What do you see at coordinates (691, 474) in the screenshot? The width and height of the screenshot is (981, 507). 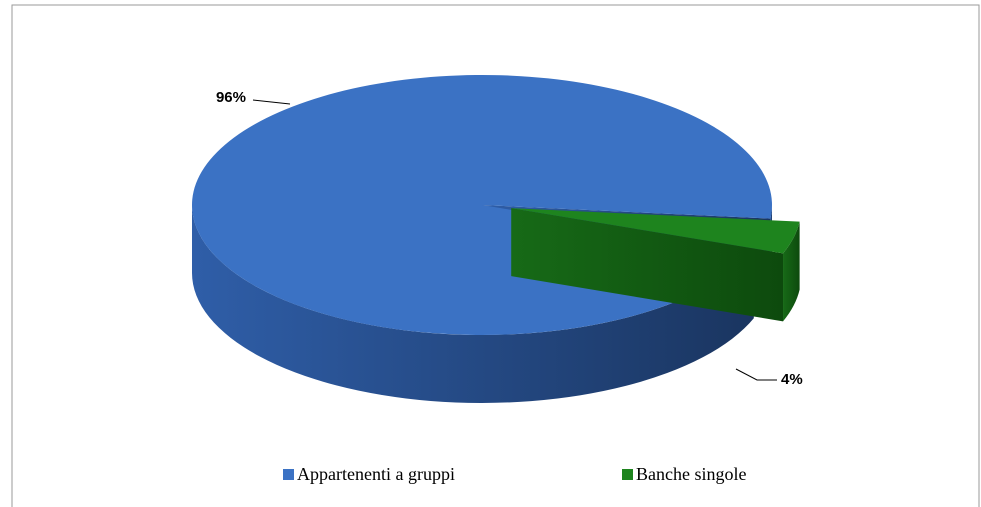 I see `legend-label: Banche singole` at bounding box center [691, 474].